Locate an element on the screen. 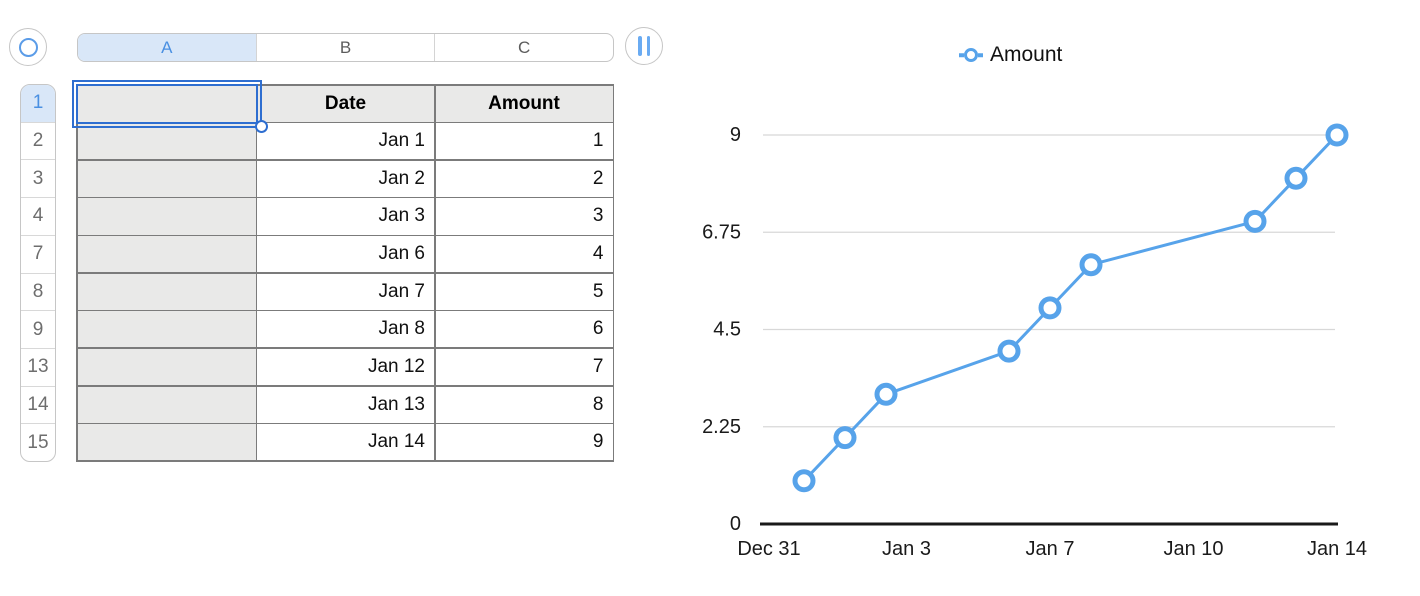 The width and height of the screenshot is (1420, 596). legend-label: Amount is located at coordinates (1026, 54).